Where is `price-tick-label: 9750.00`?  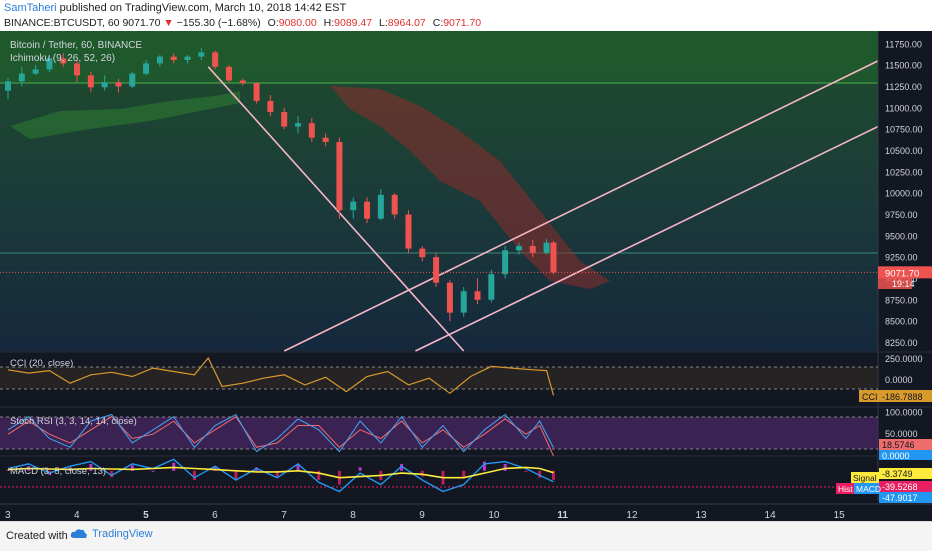 price-tick-label: 9750.00 is located at coordinates (901, 215).